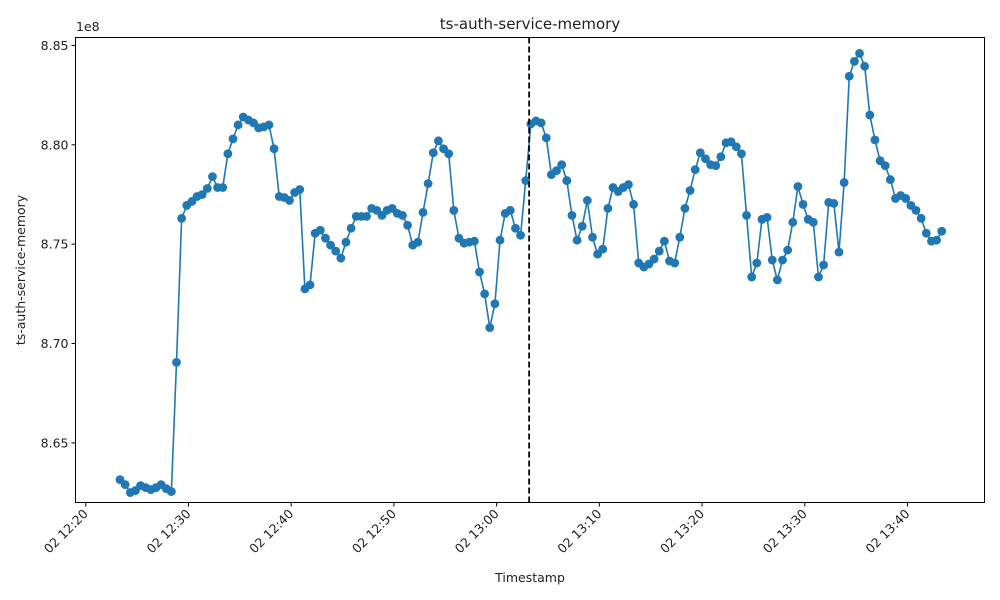 The width and height of the screenshot is (1000, 600). Describe the element at coordinates (374, 531) in the screenshot. I see `x-tick-label: 02 12:50` at that location.